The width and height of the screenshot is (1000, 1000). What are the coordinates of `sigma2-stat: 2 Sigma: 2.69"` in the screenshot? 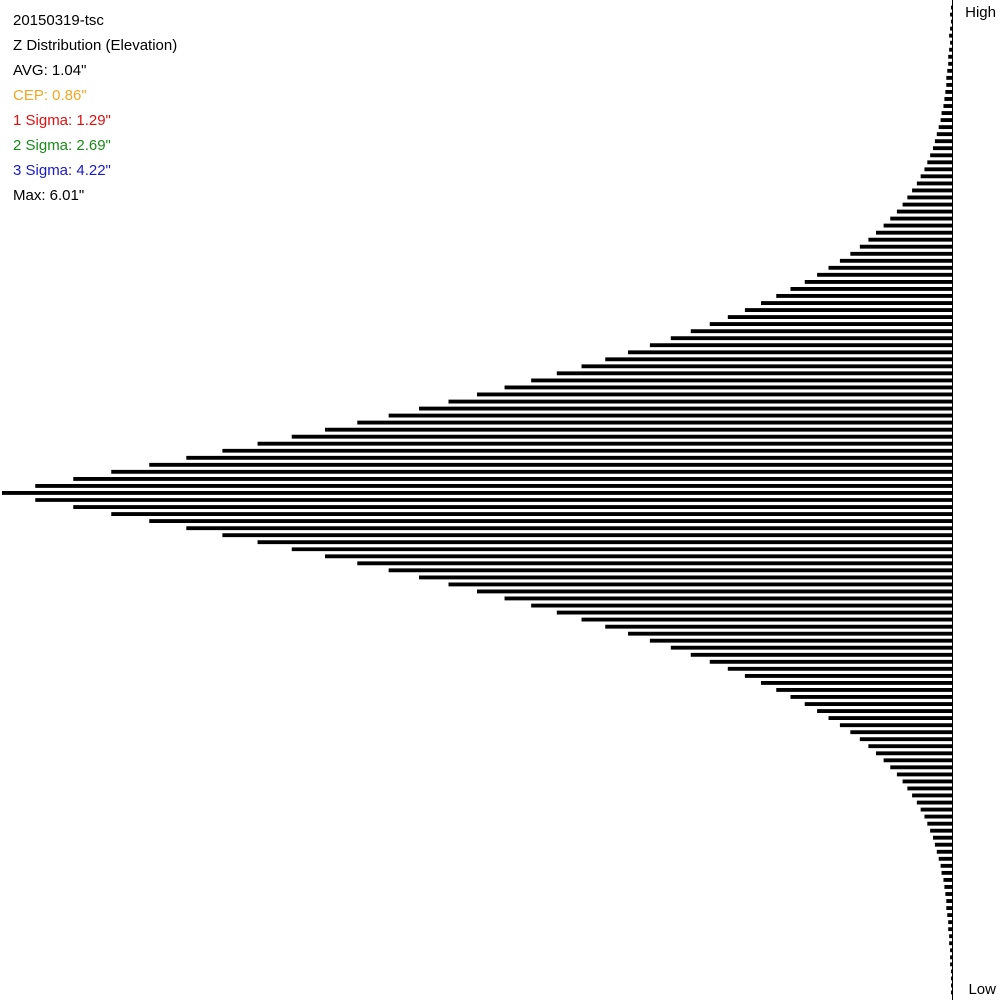 It's located at (62, 145).